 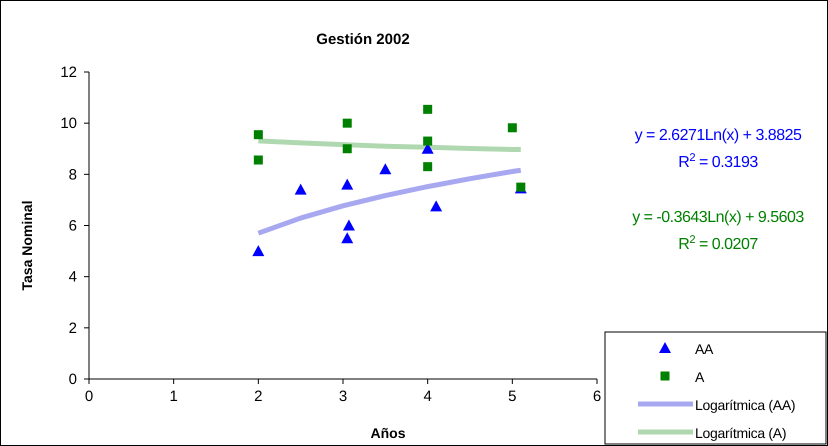 What do you see at coordinates (72, 379) in the screenshot?
I see `y-tick-label: 0` at bounding box center [72, 379].